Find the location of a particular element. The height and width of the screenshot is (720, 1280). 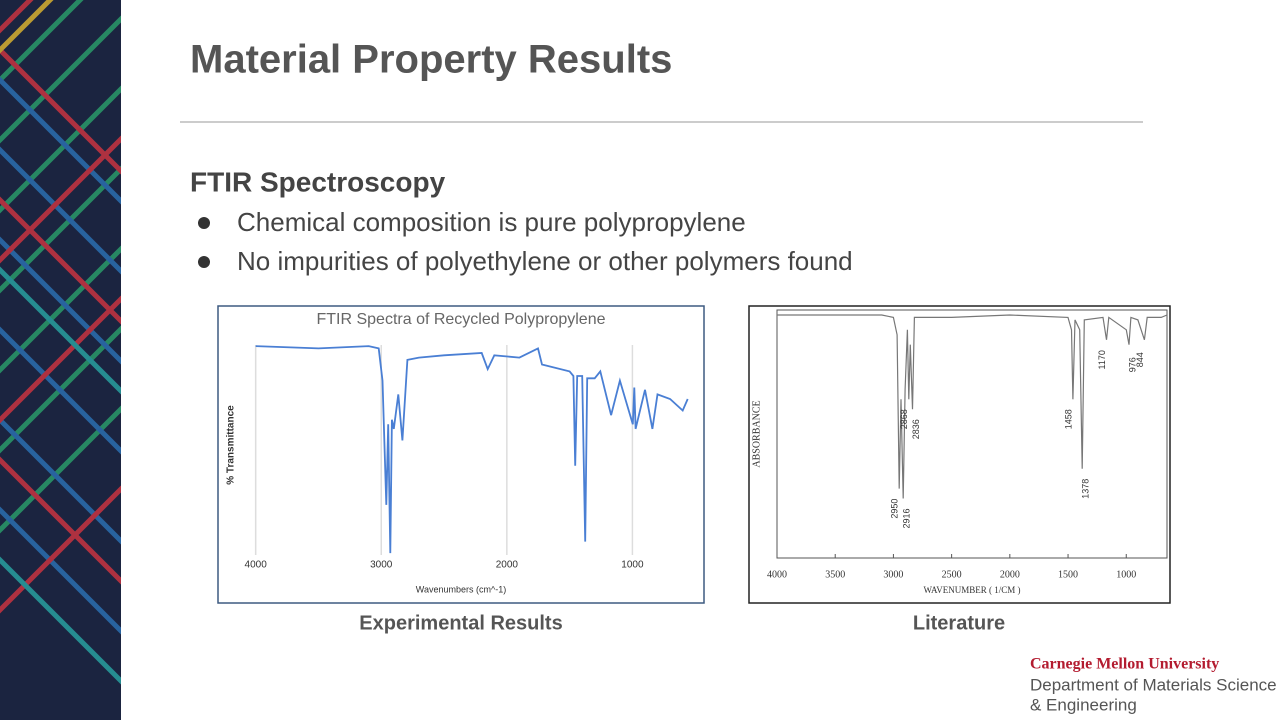

x-tick-label: 3500 is located at coordinates (835, 574).